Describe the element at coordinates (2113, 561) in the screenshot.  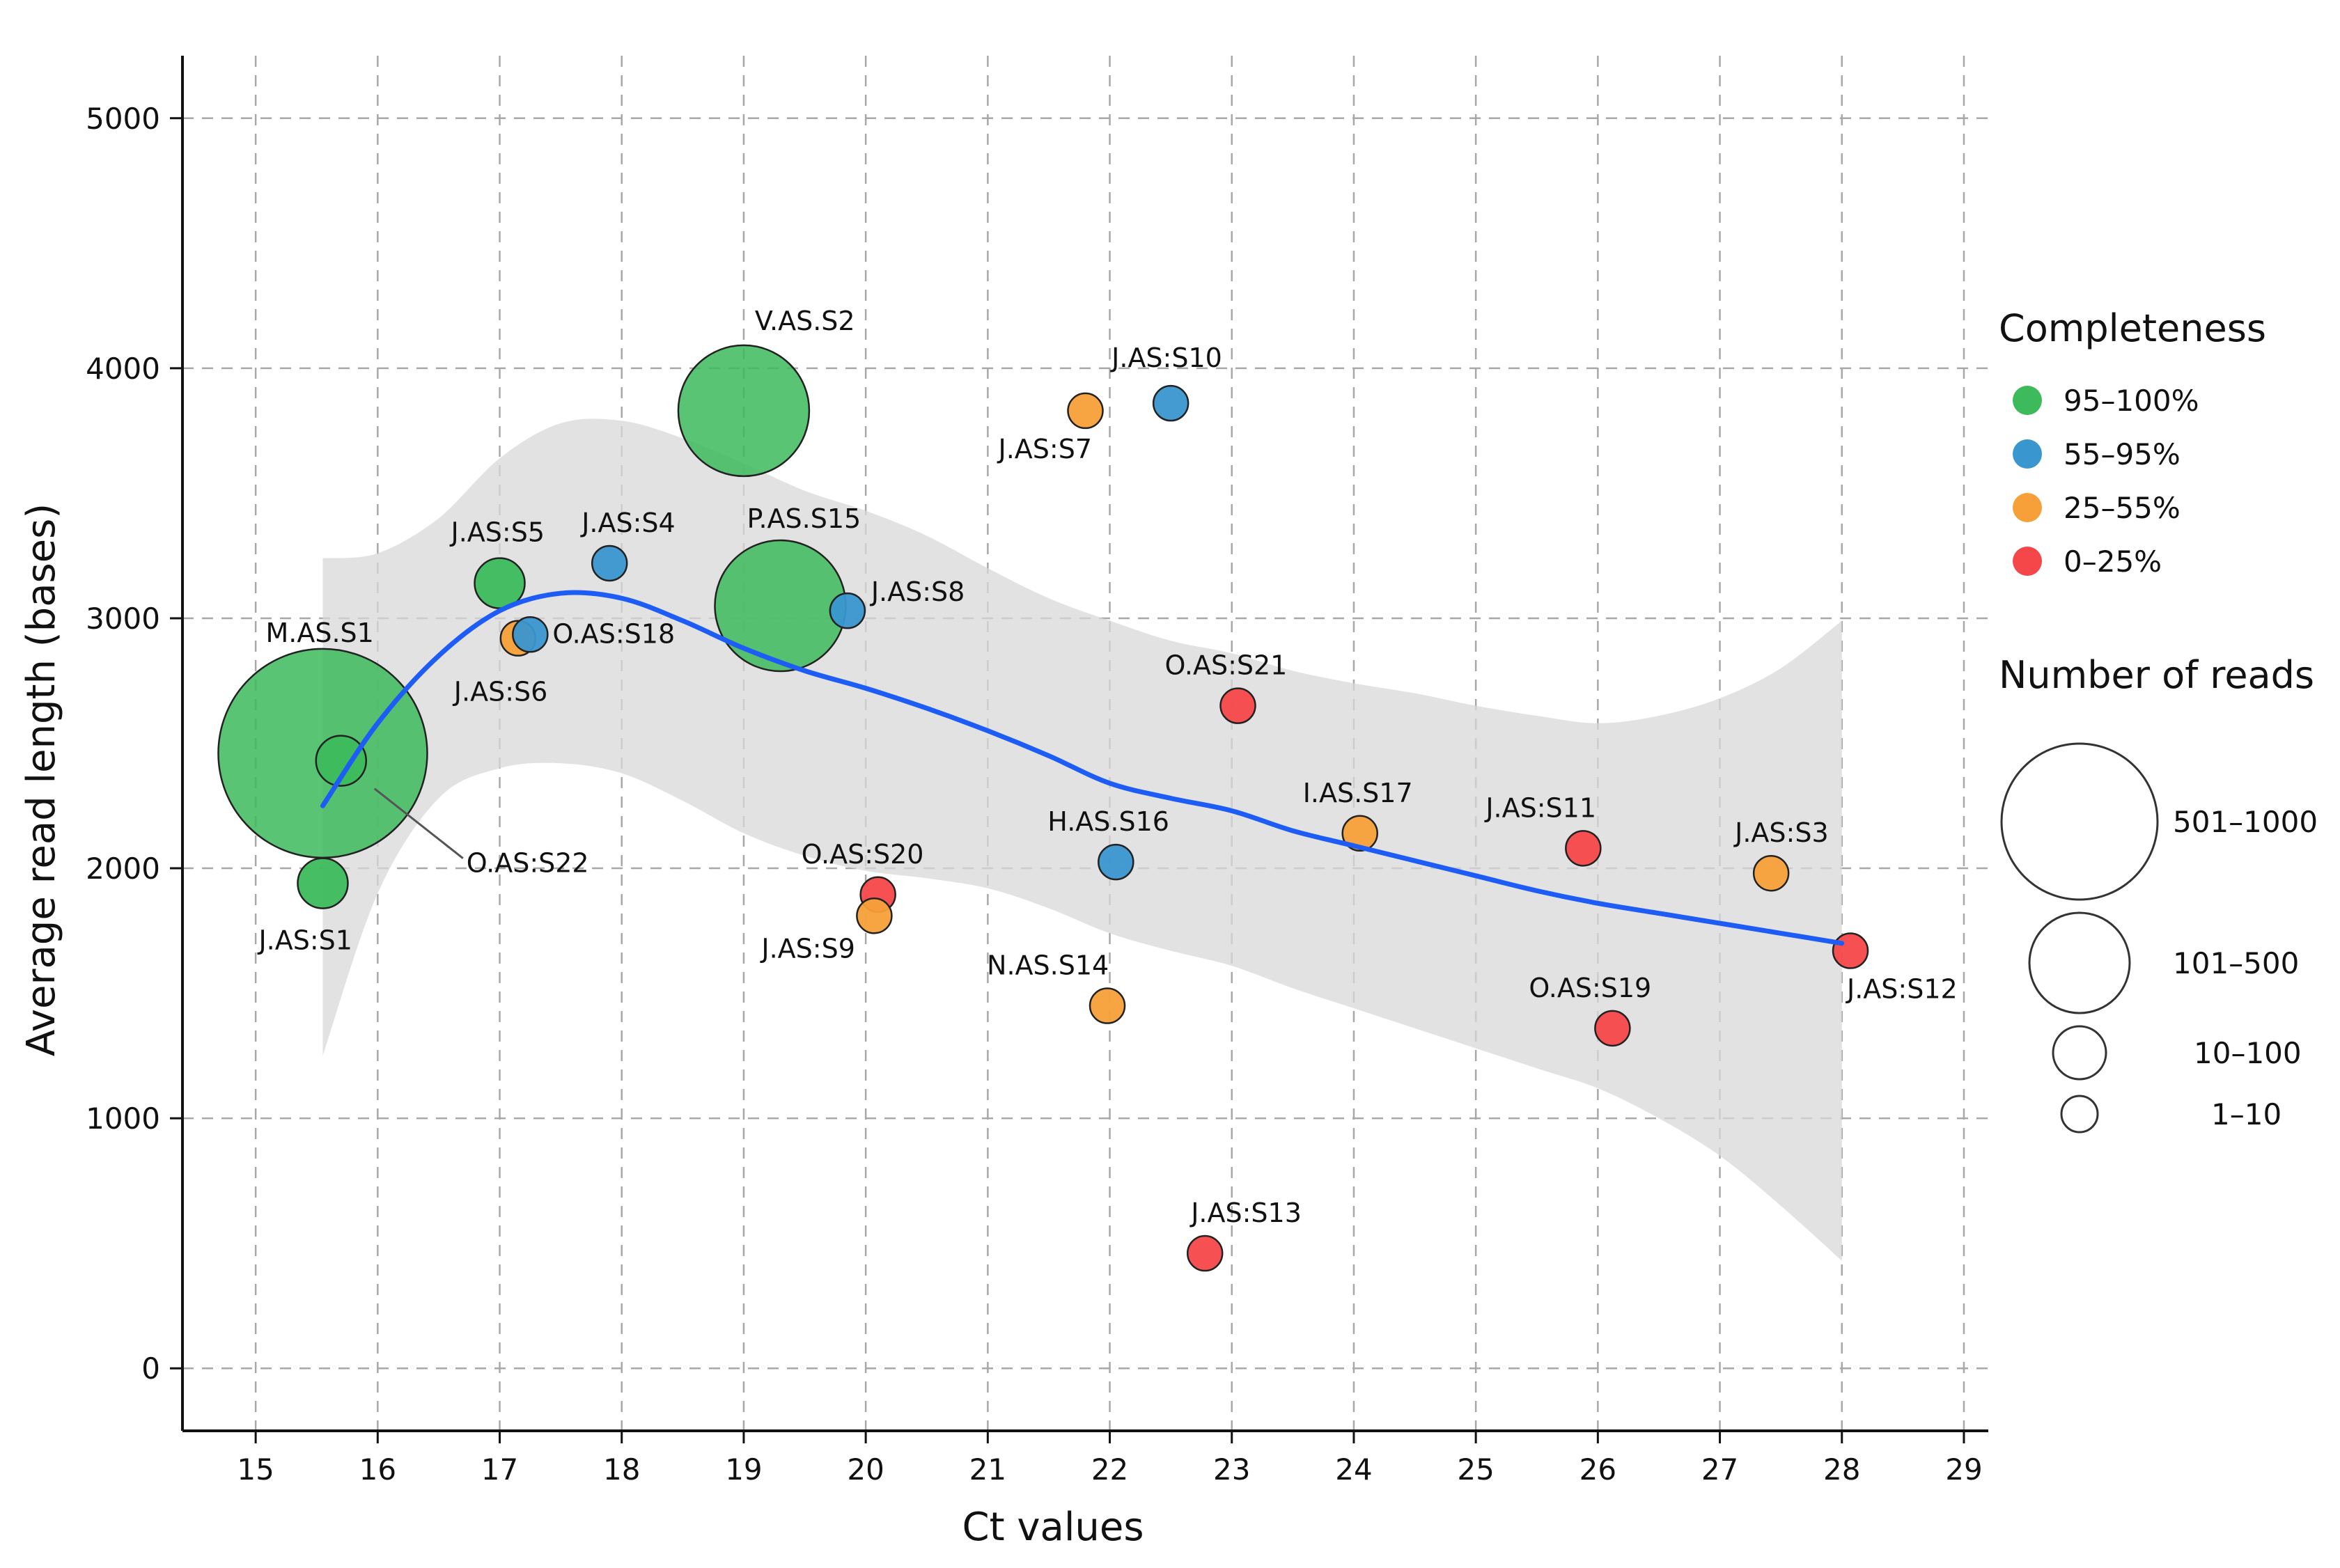
I see `legend-label: 0–25%` at that location.